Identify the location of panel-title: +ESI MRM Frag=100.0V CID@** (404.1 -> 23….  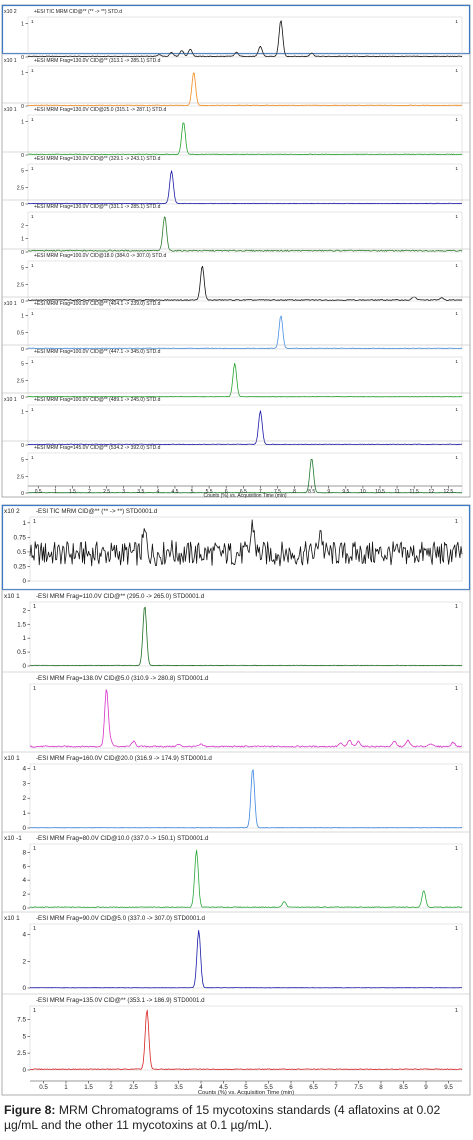
(97, 304).